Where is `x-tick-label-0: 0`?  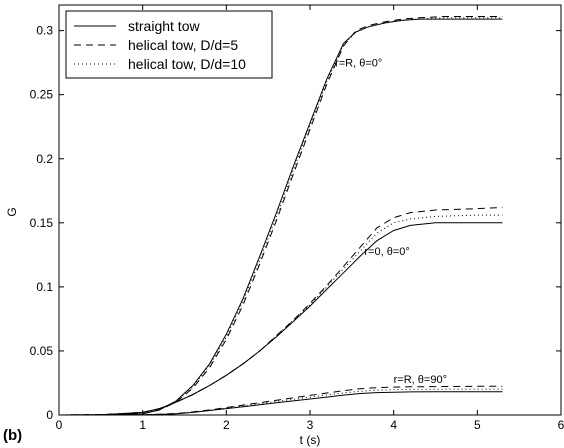
x-tick-label-0: 0 is located at coordinates (59, 425).